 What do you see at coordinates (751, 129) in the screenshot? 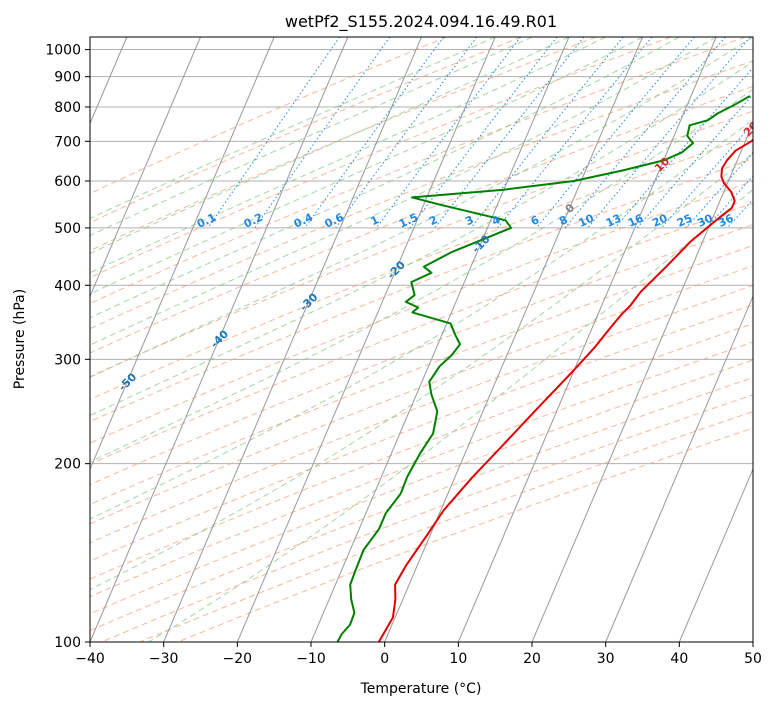
I see `isotherm-label: 20` at bounding box center [751, 129].